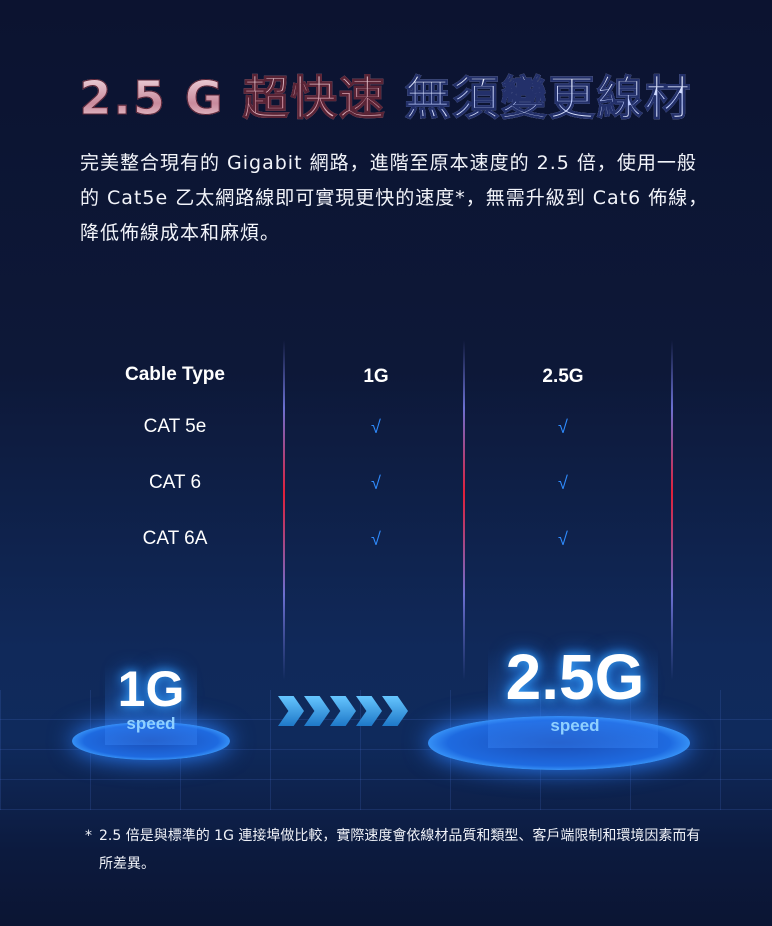  What do you see at coordinates (563, 376) in the screenshot?
I see `header-2-5g: 2.5G` at bounding box center [563, 376].